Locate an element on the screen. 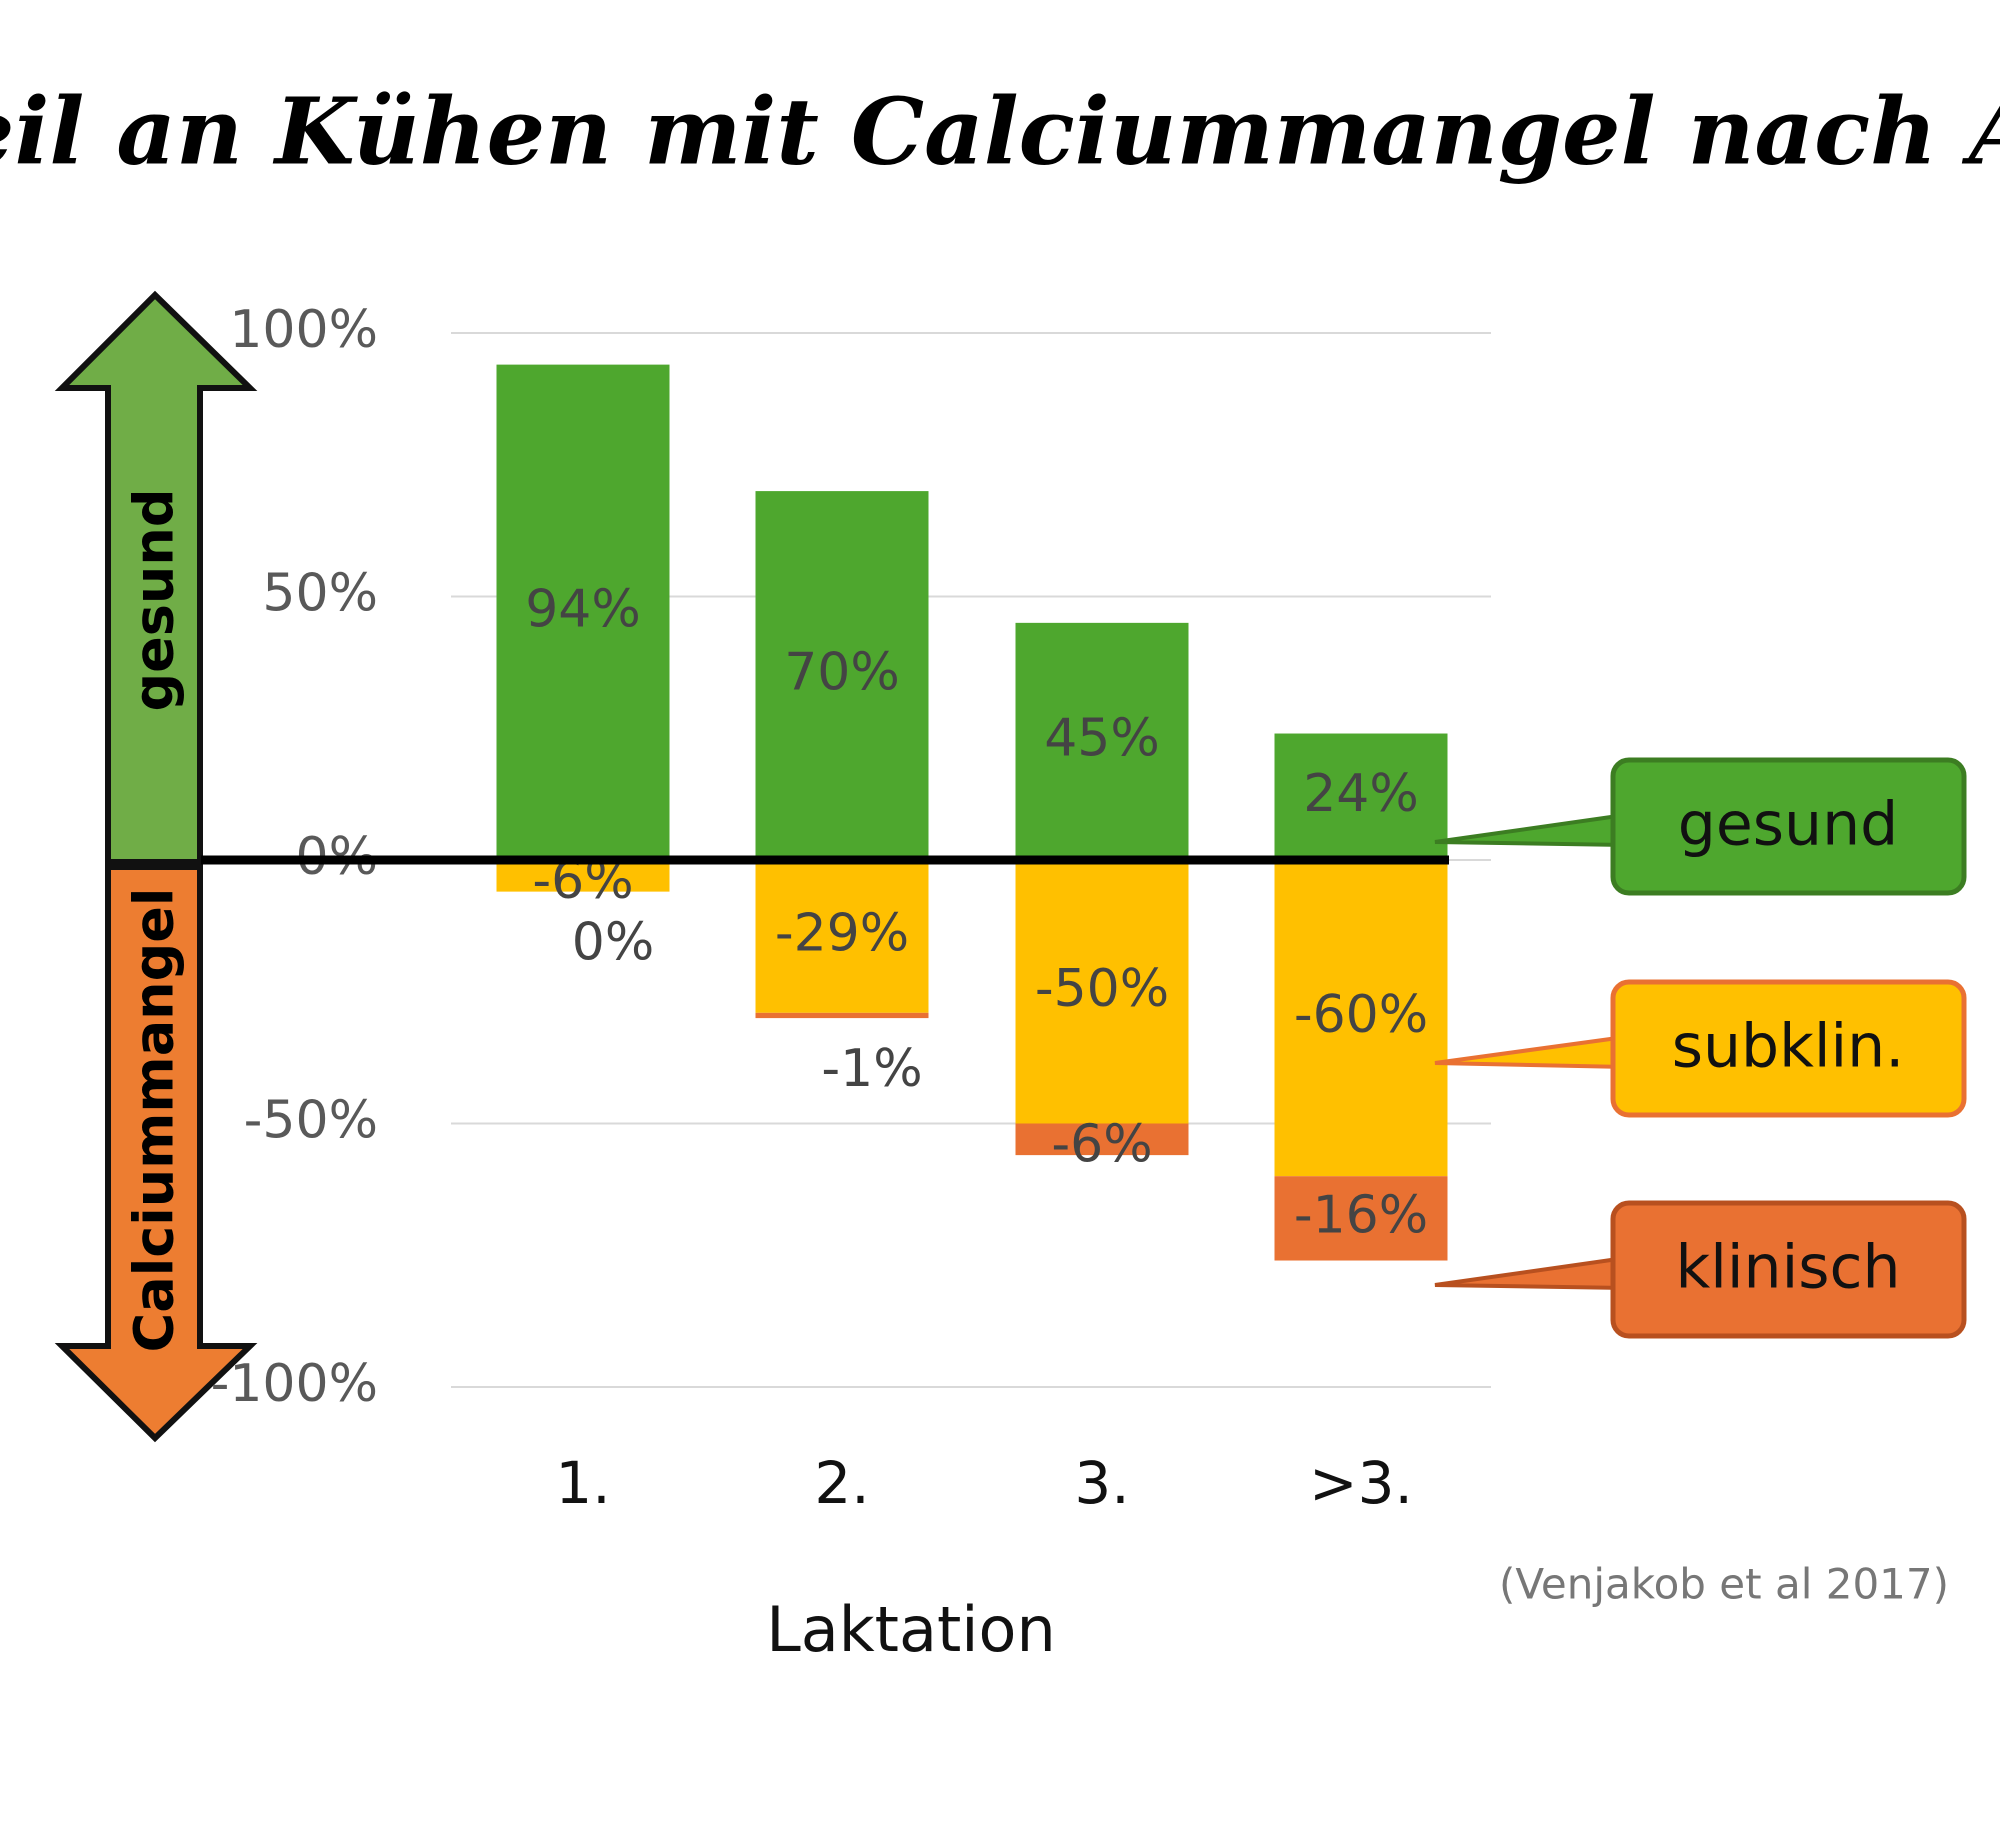  x-tick-label: 1. is located at coordinates (582, 1483).